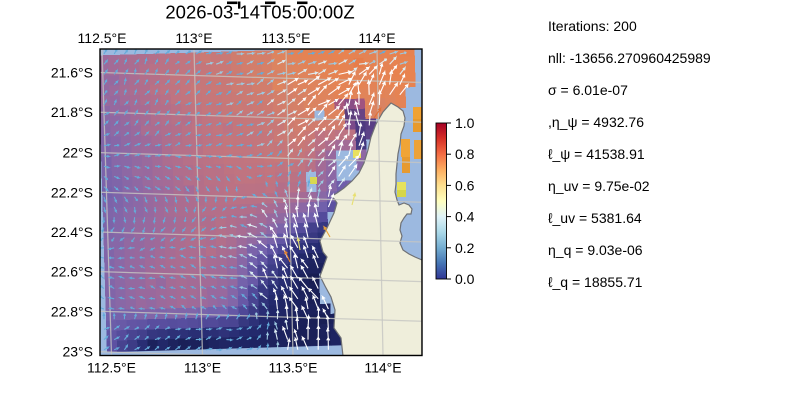 The image size is (800, 400). Describe the element at coordinates (77, 153) in the screenshot. I see `svg-text: 22°S` at that location.